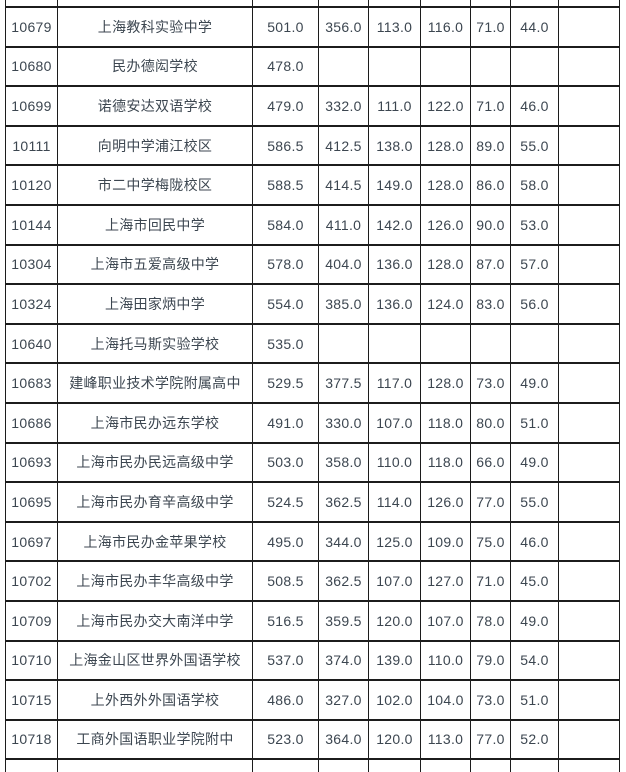 This screenshot has height=772, width=626. What do you see at coordinates (31, 186) in the screenshot?
I see `school-code-cell: 10120` at bounding box center [31, 186].